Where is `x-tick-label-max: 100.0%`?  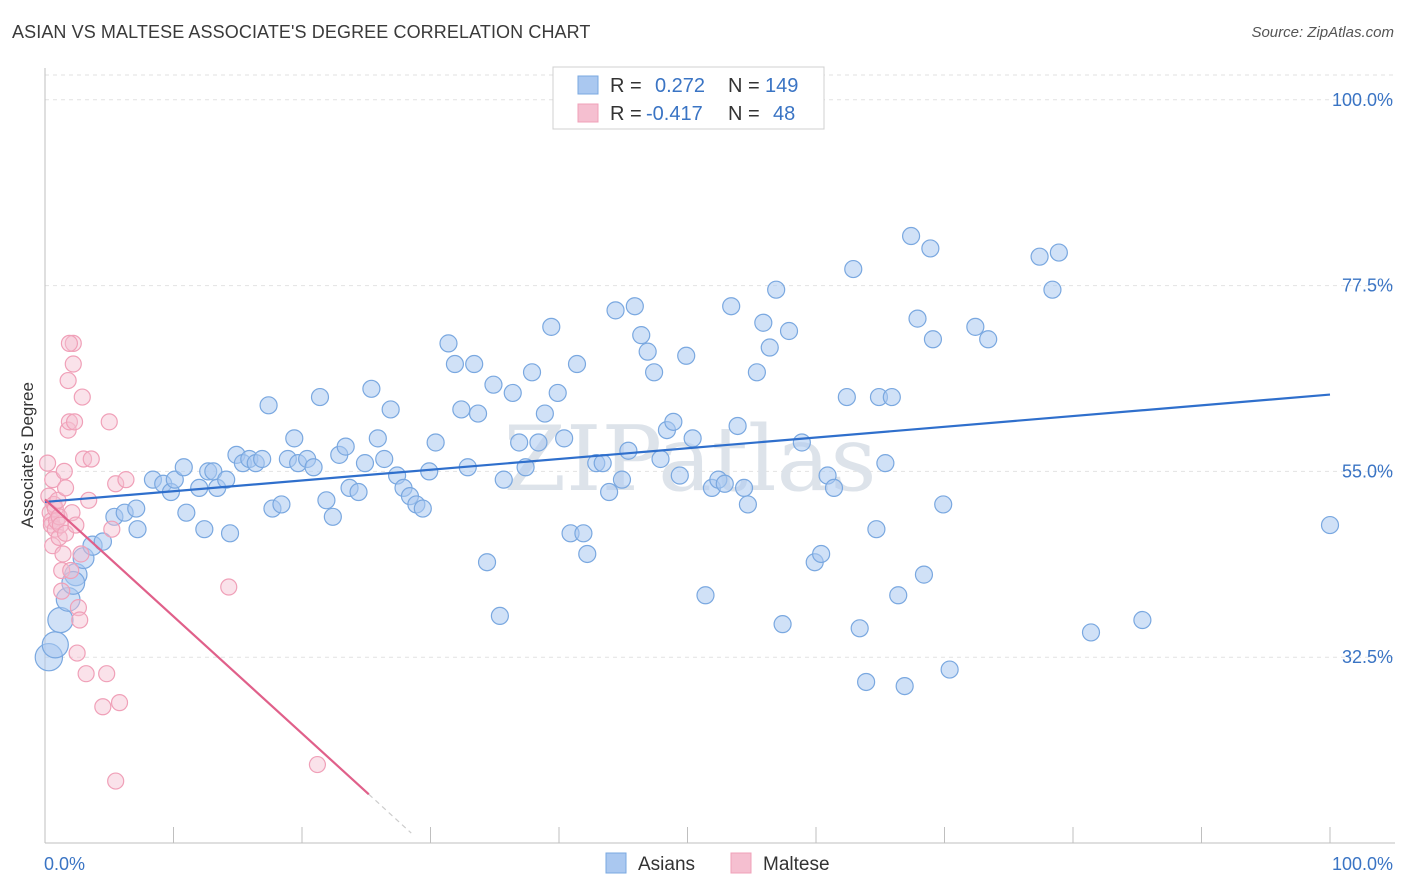
x-tick-label-max: 100.0% is located at coordinates (1362, 864).